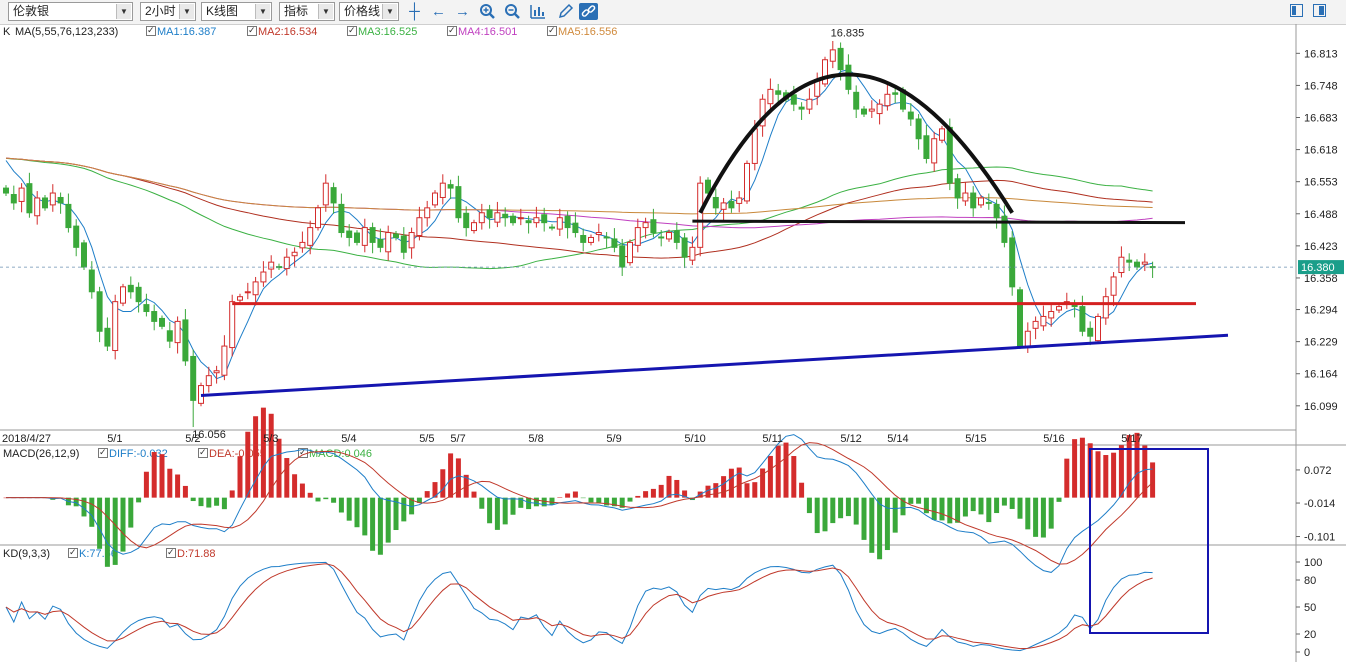 This screenshot has width=1346, height=662. I want to click on d-legend: D:71.88, so click(191, 553).